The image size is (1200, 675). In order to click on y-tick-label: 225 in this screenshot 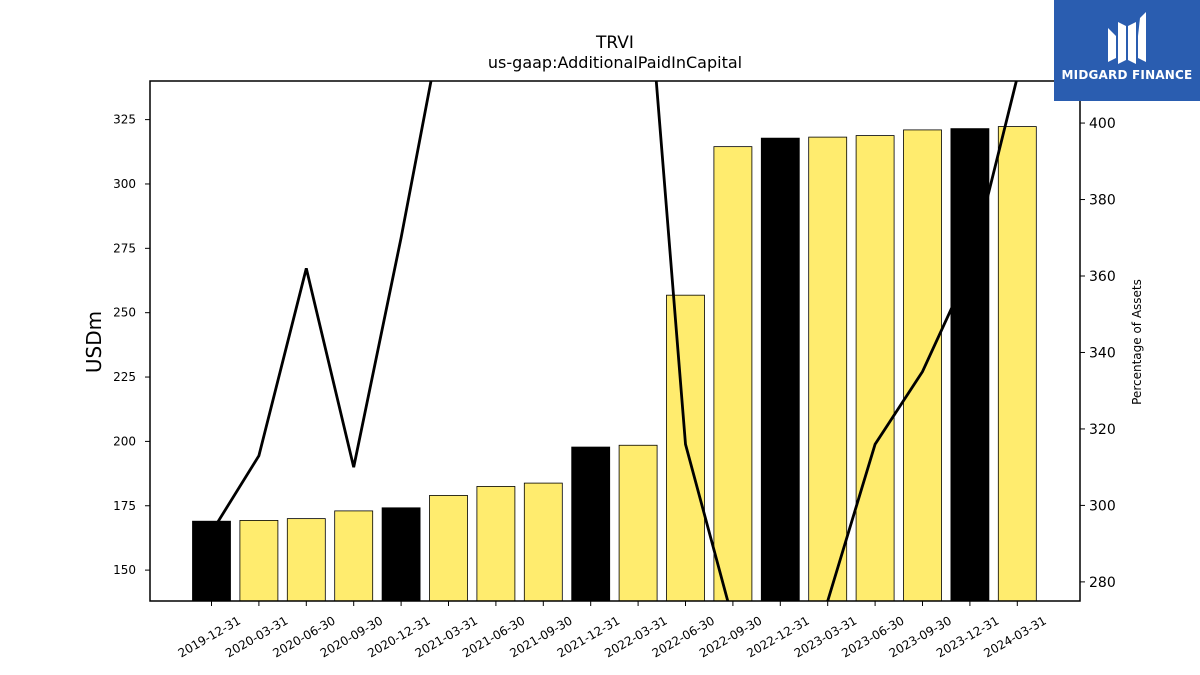, I will do `click(124, 377)`.